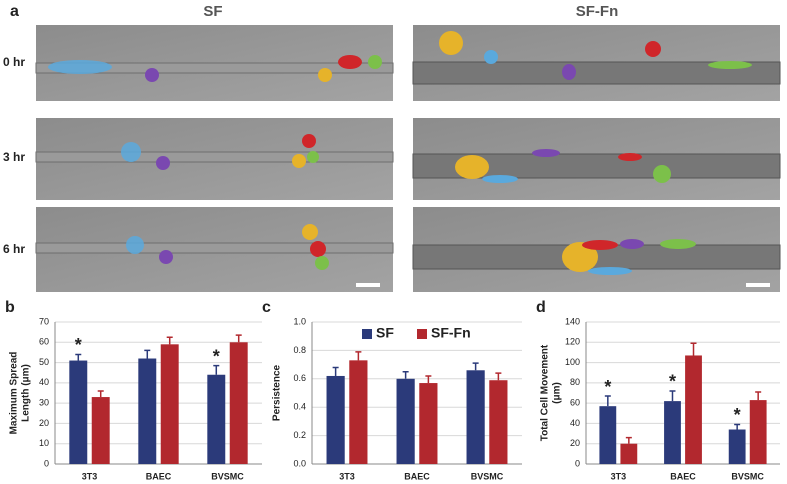  What do you see at coordinates (597, 11) in the screenshot?
I see `column-header: SF-Fn` at bounding box center [597, 11].